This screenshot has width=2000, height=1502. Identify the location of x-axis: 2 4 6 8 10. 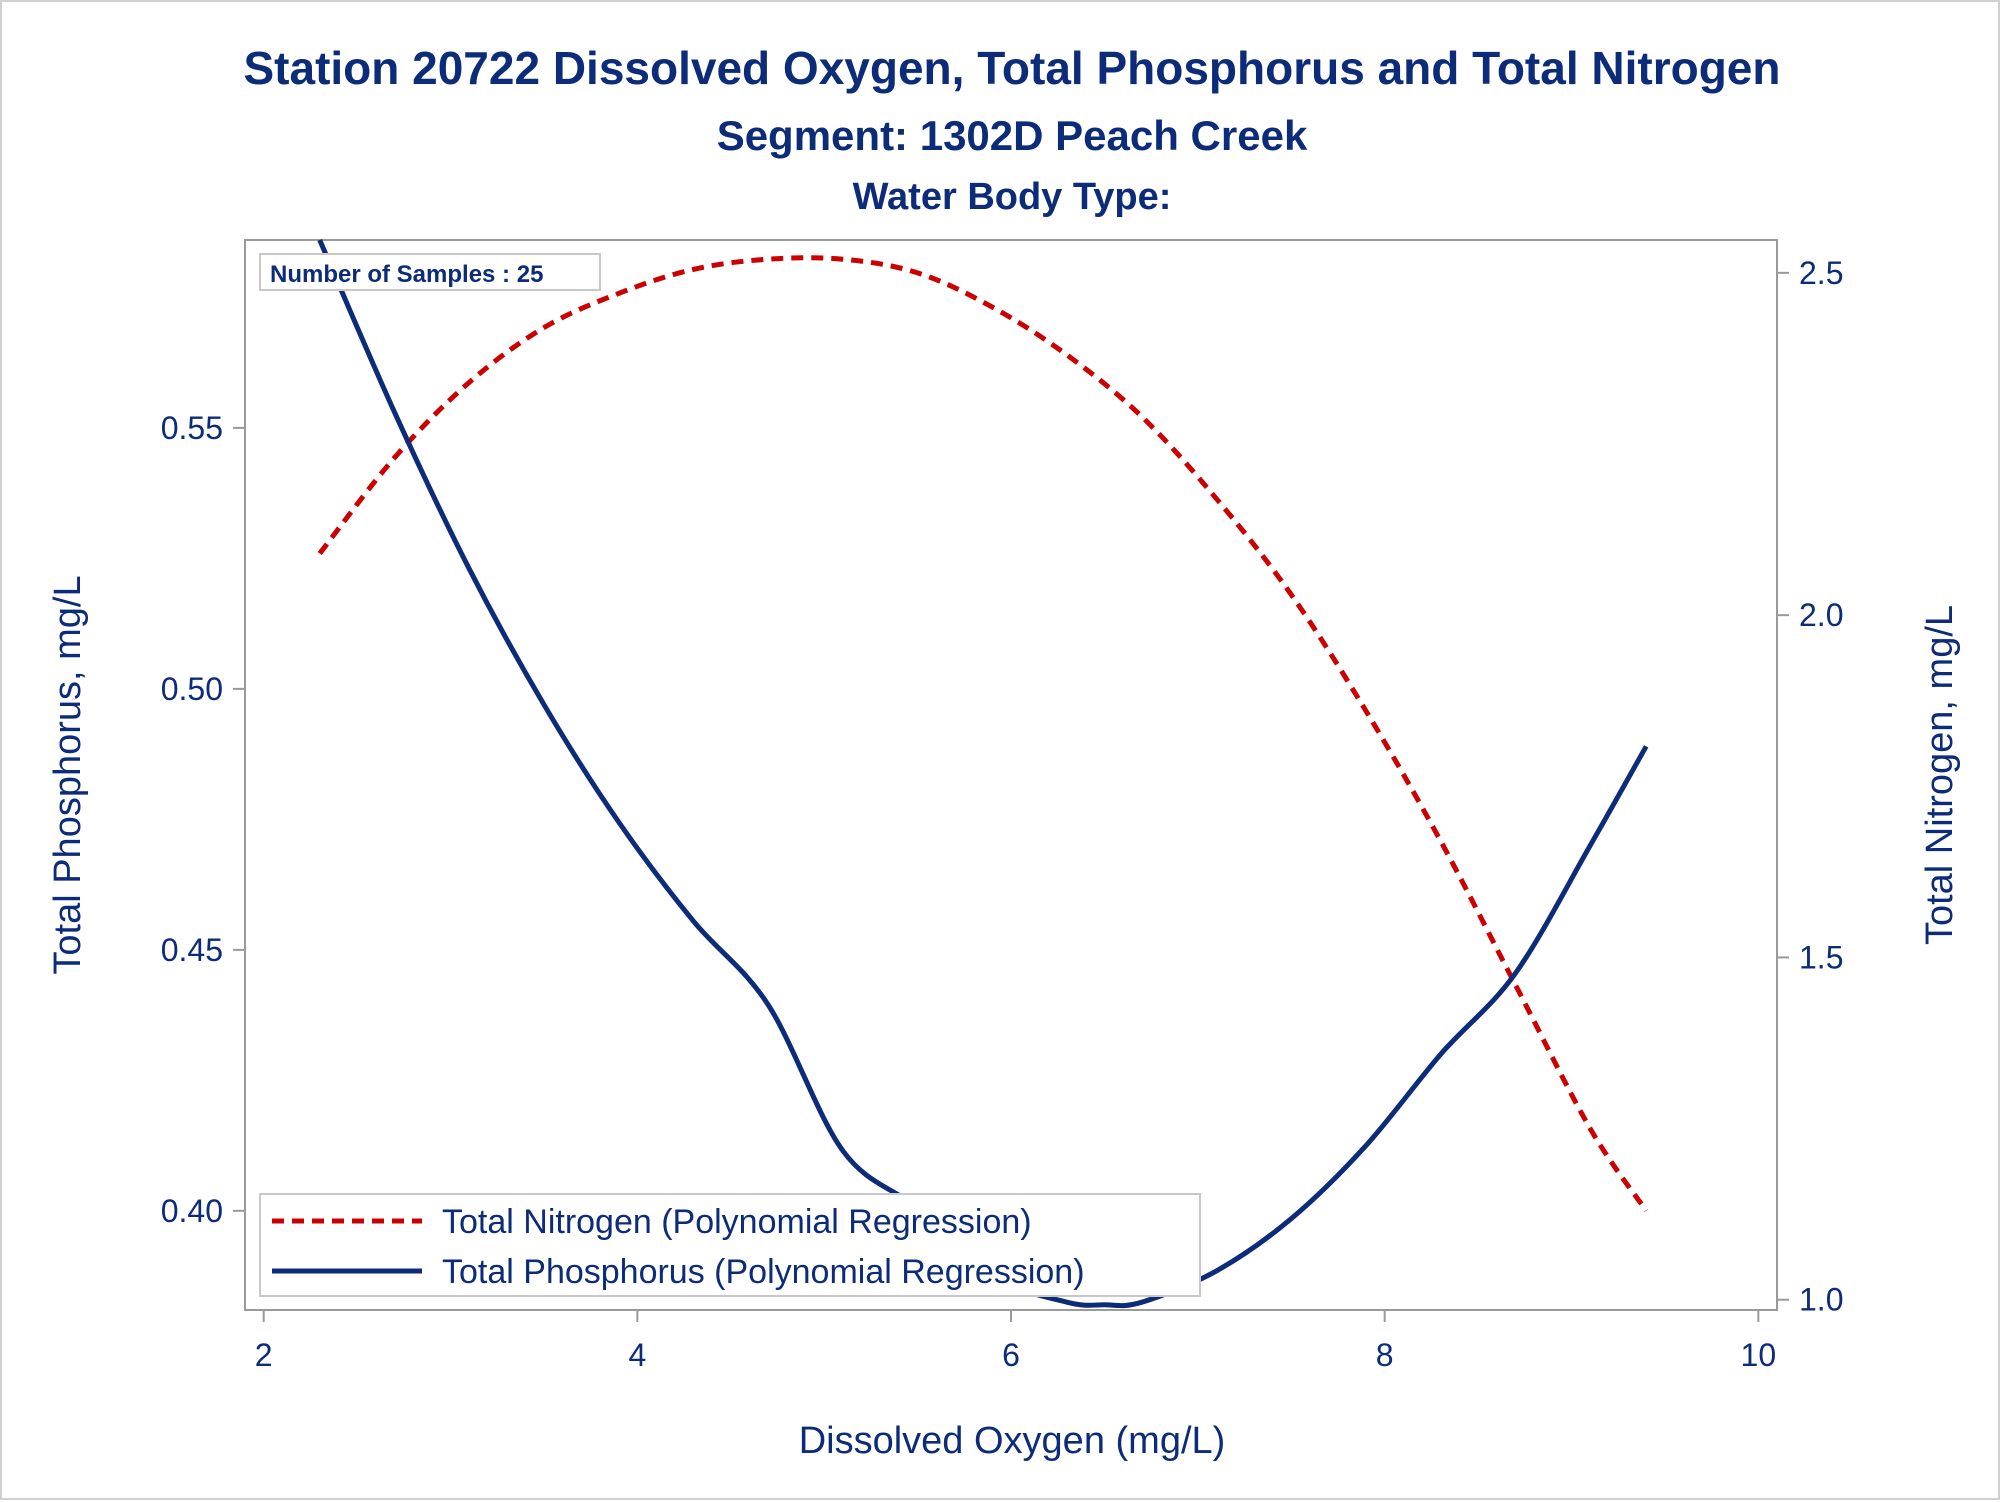
(1015, 1341).